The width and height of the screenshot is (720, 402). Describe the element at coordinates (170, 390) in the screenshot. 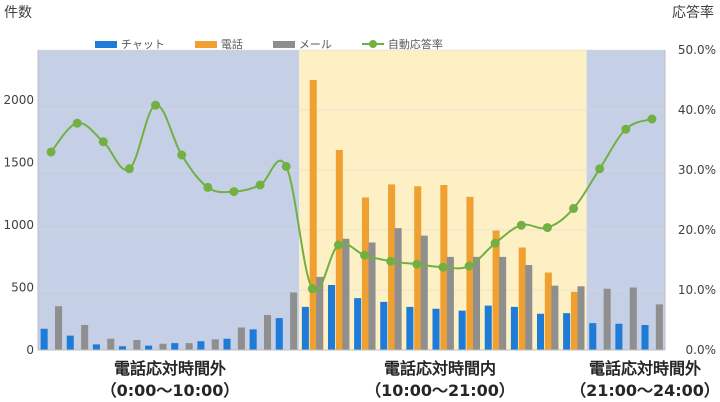

I see `region-label-before-line2: （0:00～10:00）` at that location.